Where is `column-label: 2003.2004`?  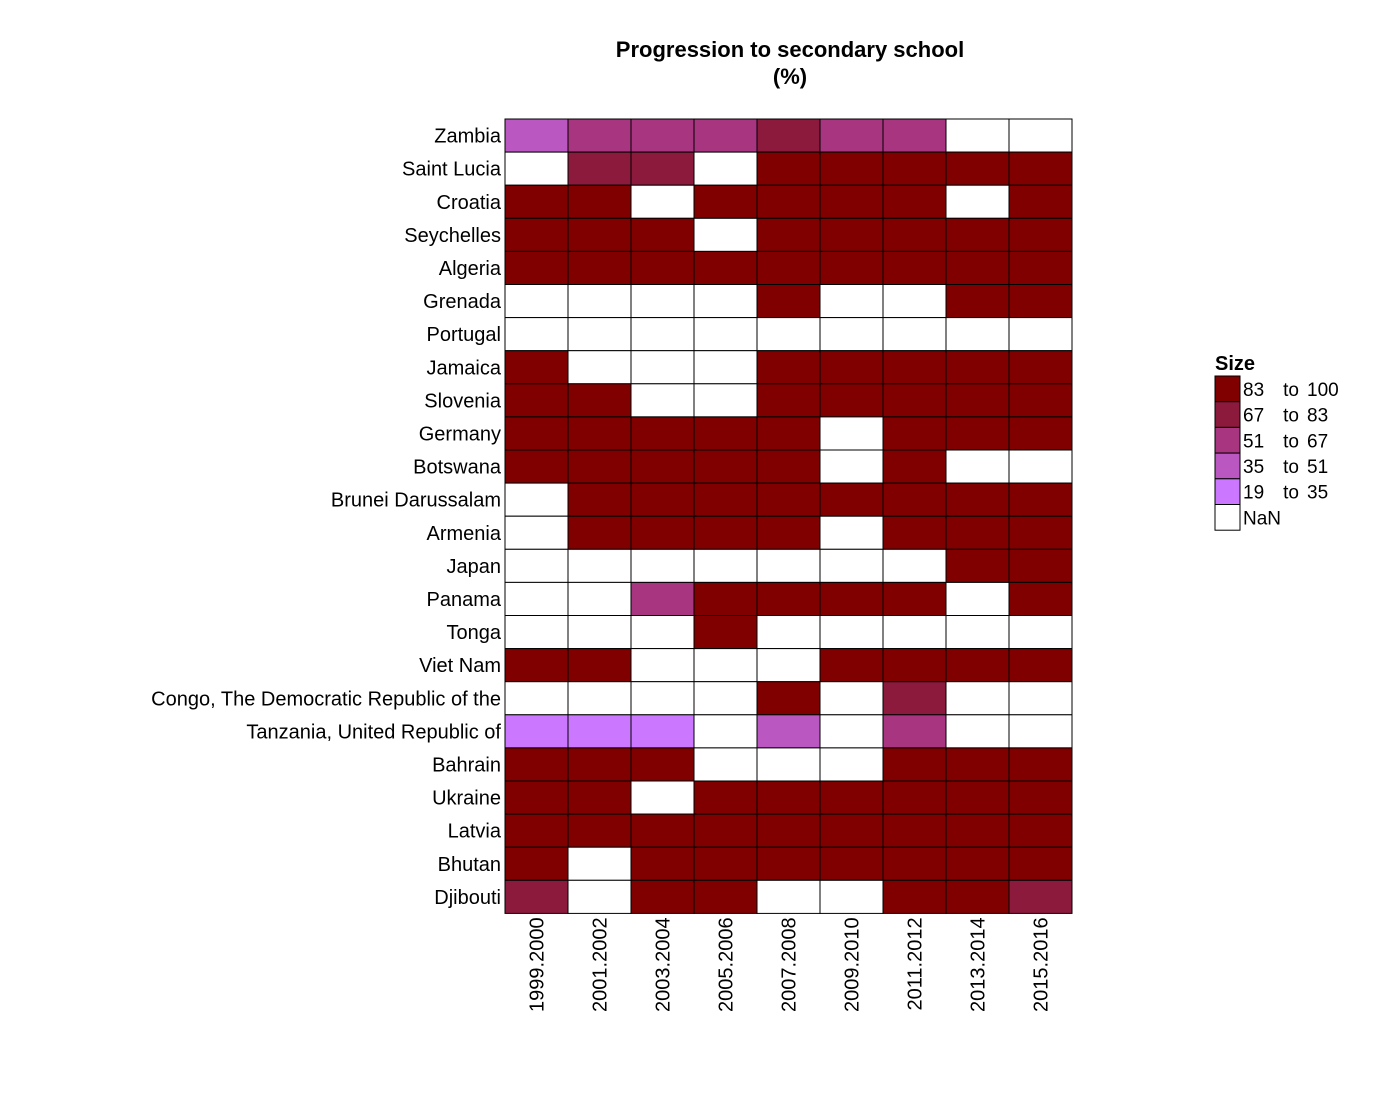 column-label: 2003.2004 is located at coordinates (664, 964).